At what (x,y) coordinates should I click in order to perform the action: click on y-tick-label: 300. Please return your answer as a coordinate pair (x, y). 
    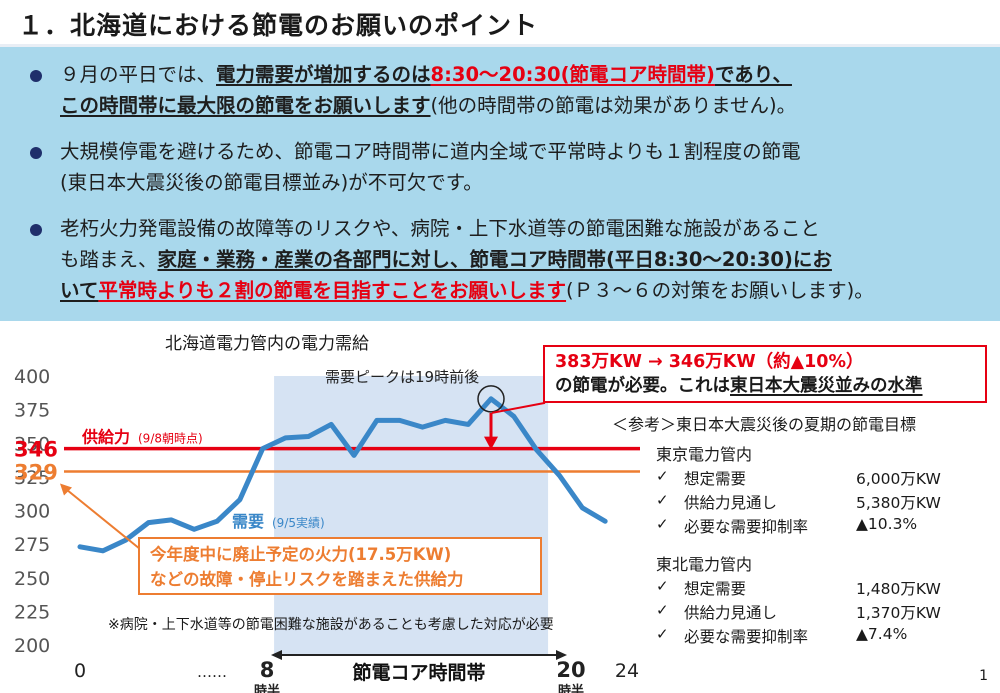
    Looking at the image, I should click on (32, 512).